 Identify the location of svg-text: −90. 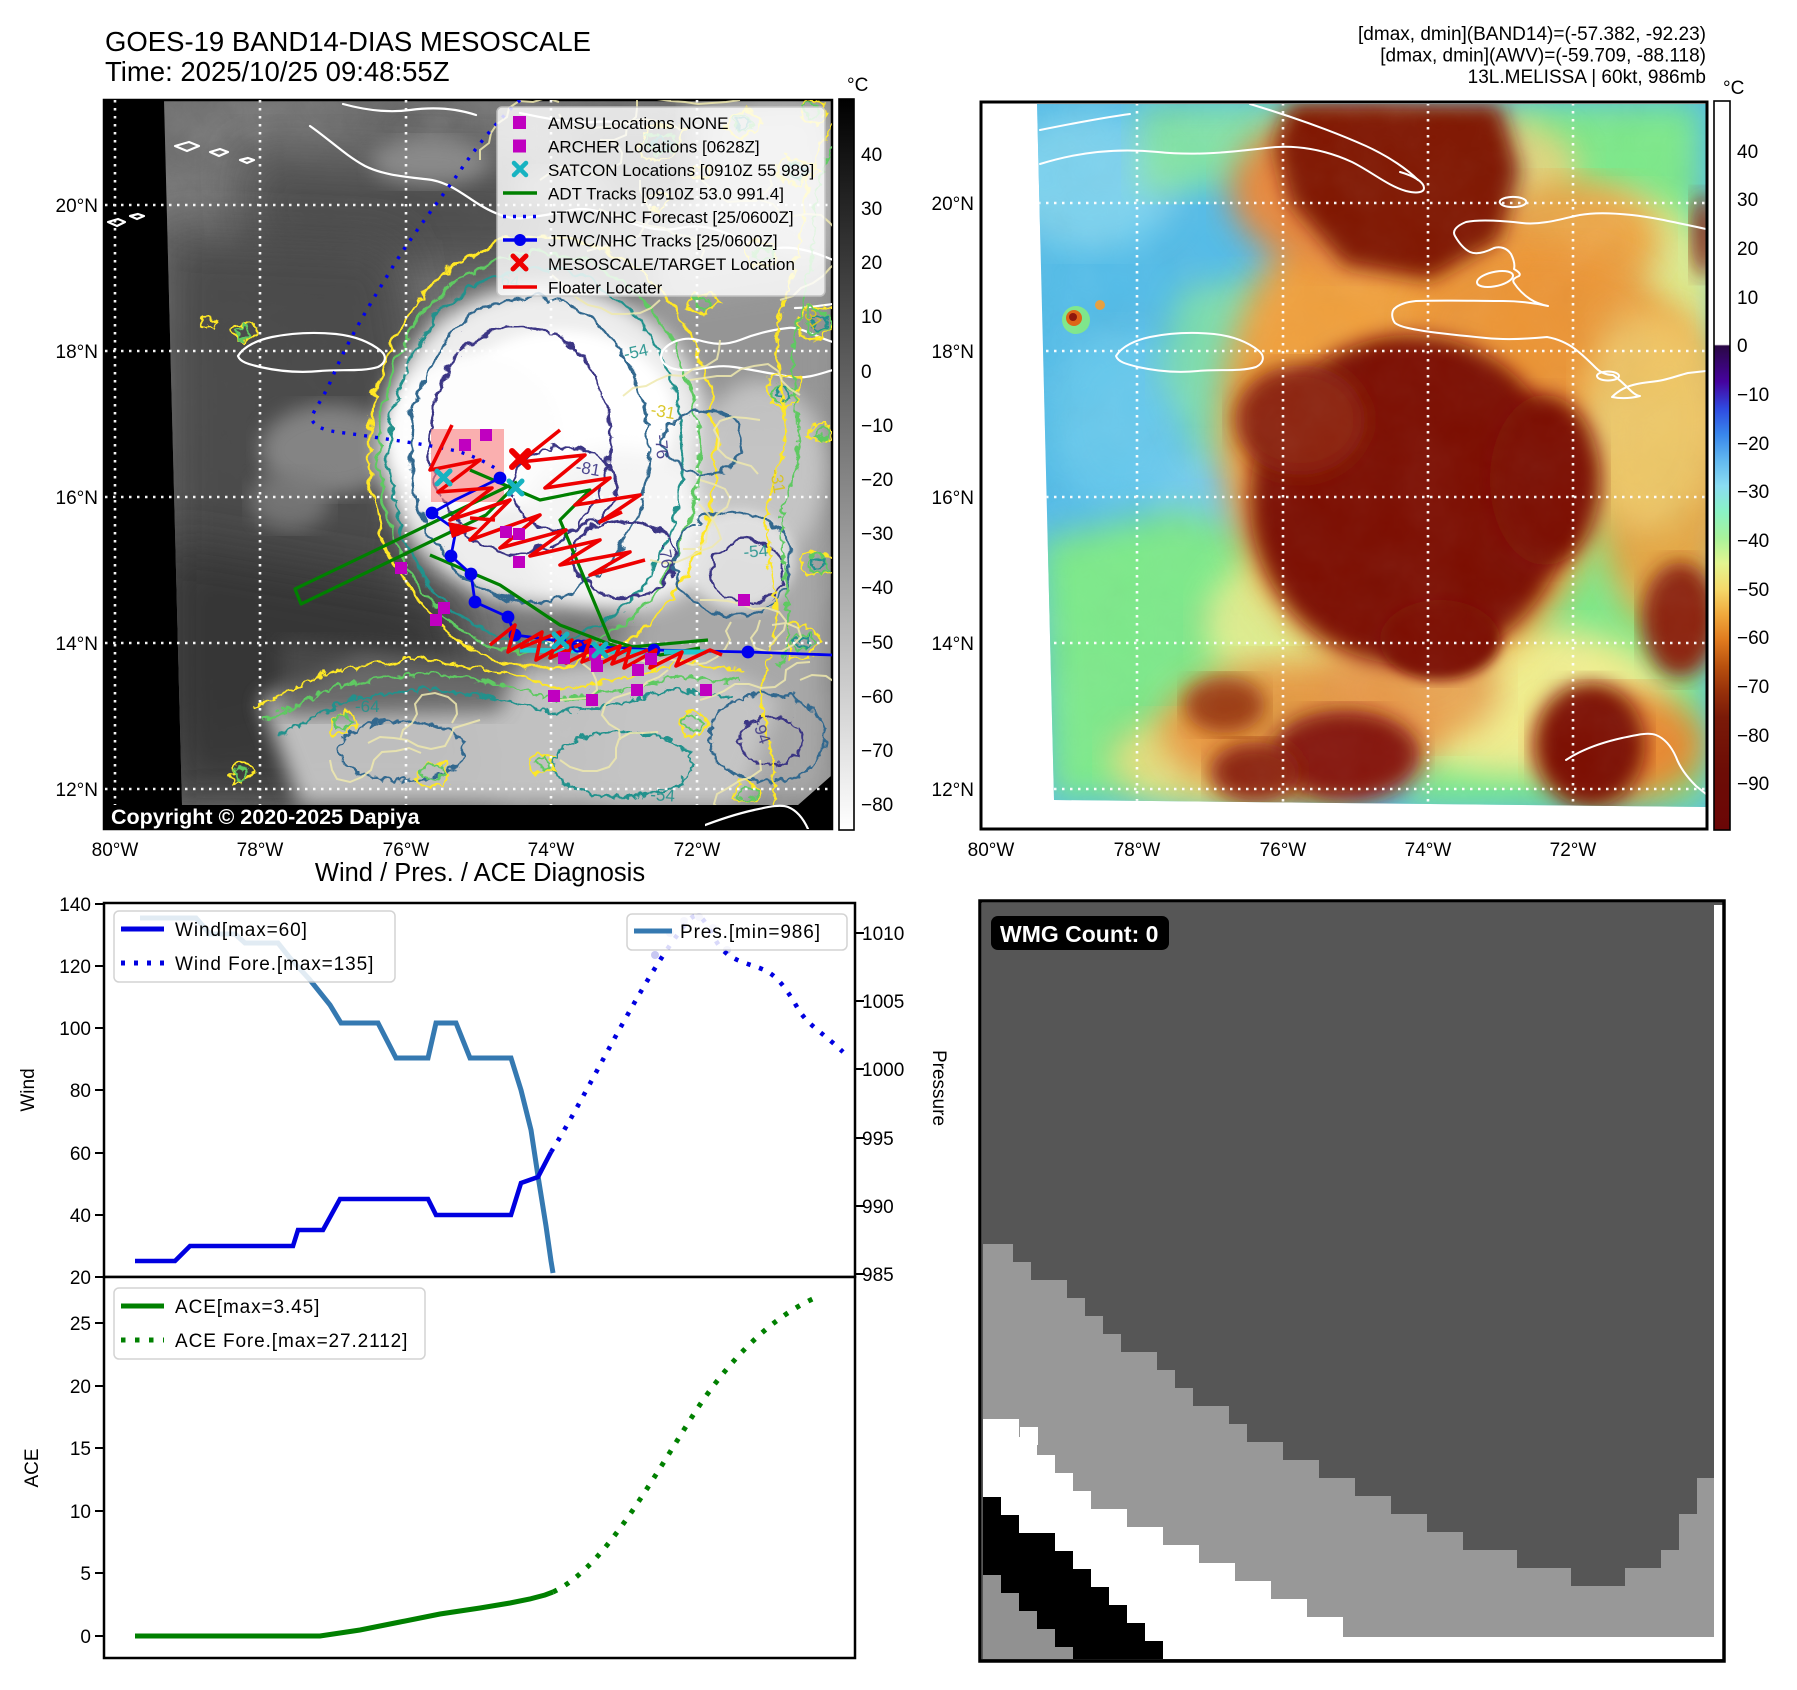
(1753, 784).